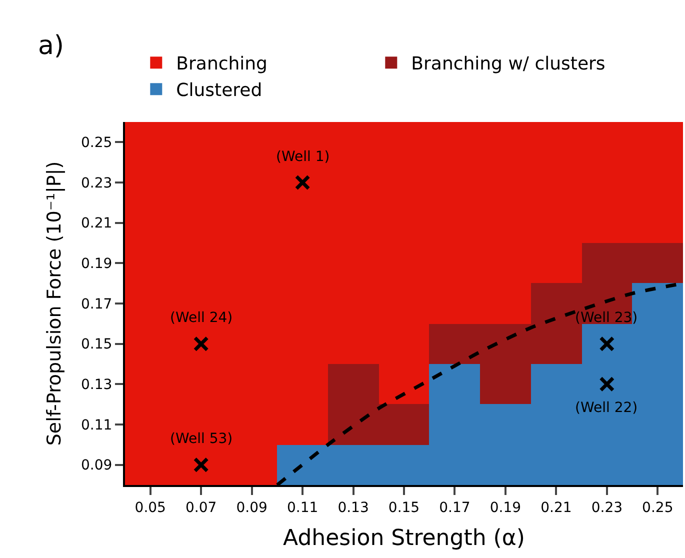 The width and height of the screenshot is (685, 558). I want to click on x-tick-label: 0.05, so click(150, 508).